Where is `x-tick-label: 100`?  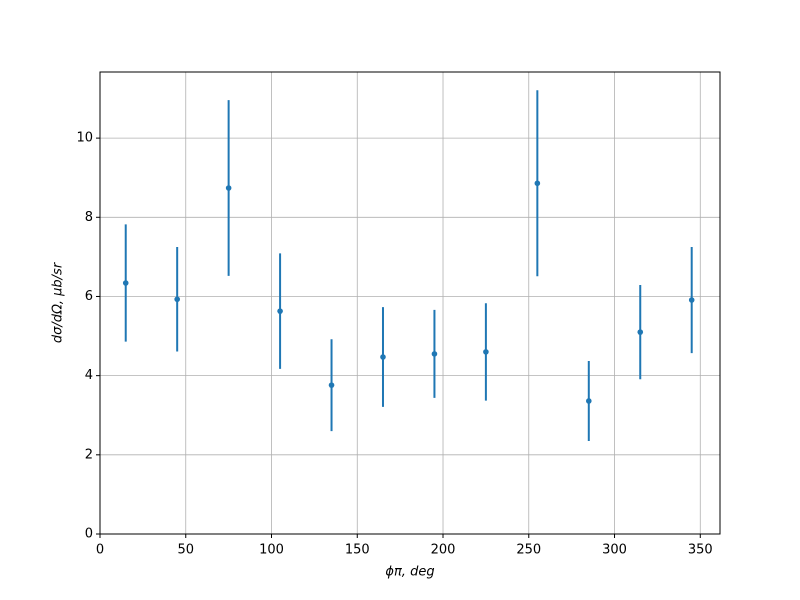 x-tick-label: 100 is located at coordinates (271, 550).